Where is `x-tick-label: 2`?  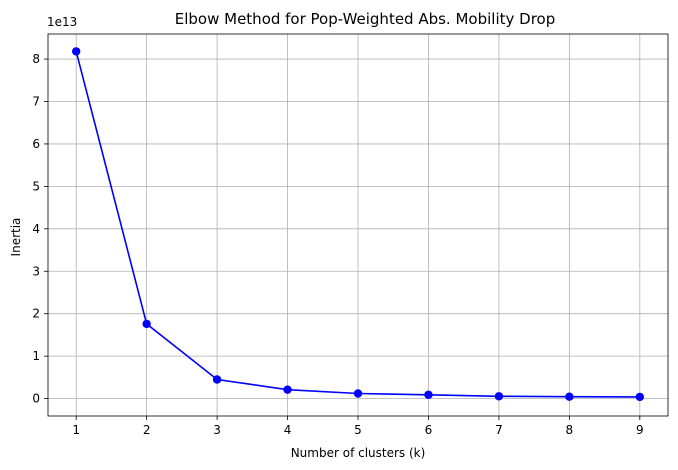
x-tick-label: 2 is located at coordinates (147, 430).